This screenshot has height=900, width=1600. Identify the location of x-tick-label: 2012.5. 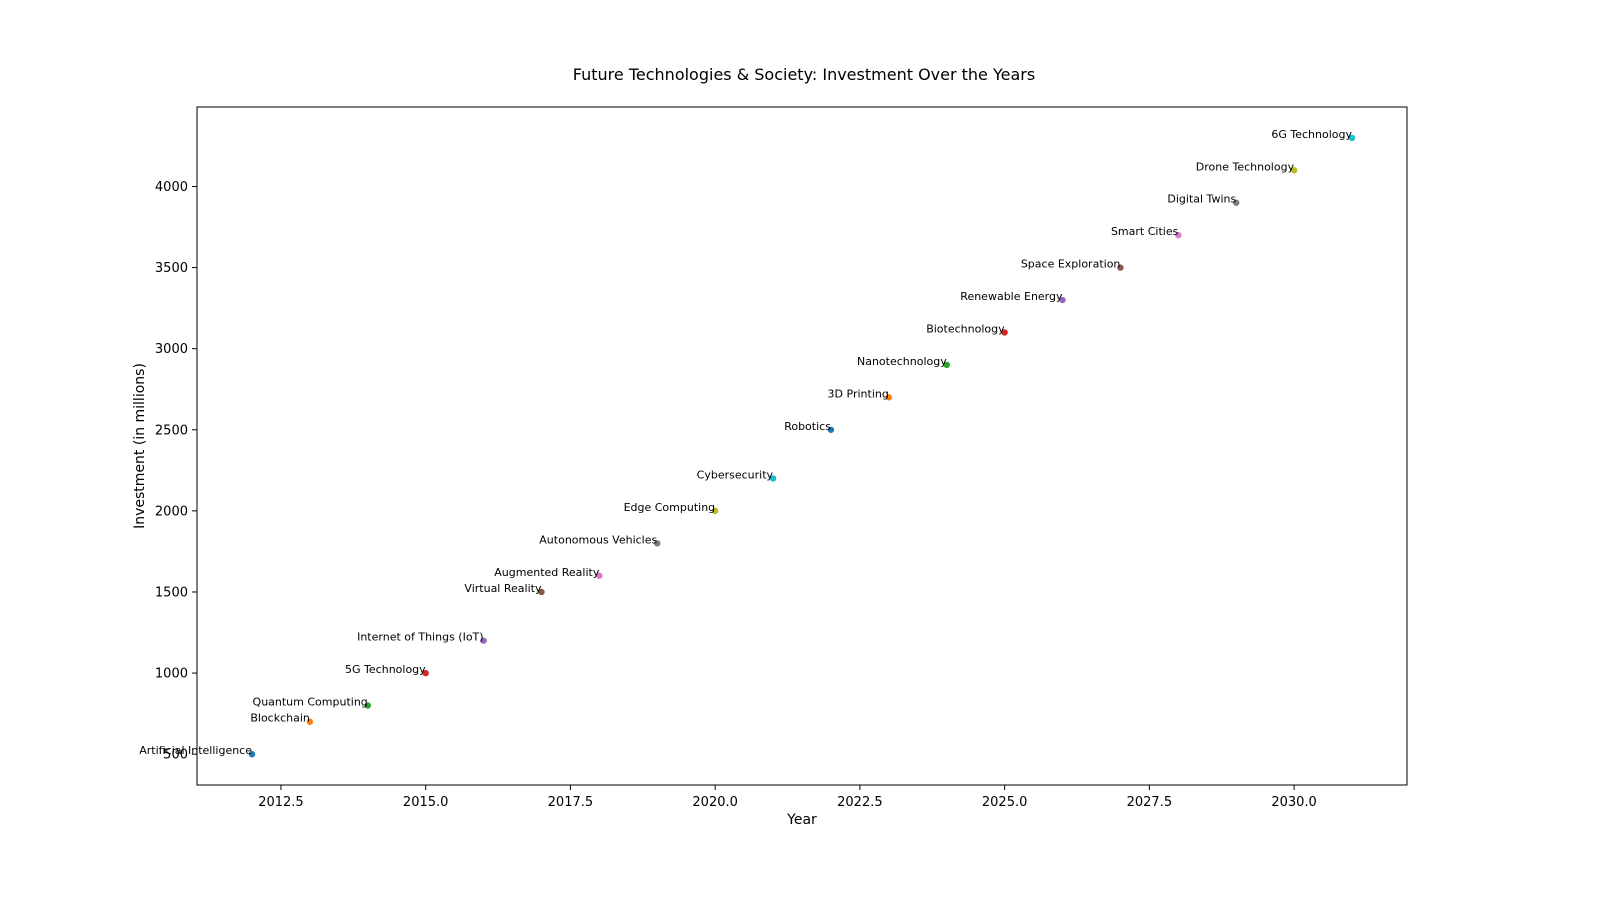
(281, 802).